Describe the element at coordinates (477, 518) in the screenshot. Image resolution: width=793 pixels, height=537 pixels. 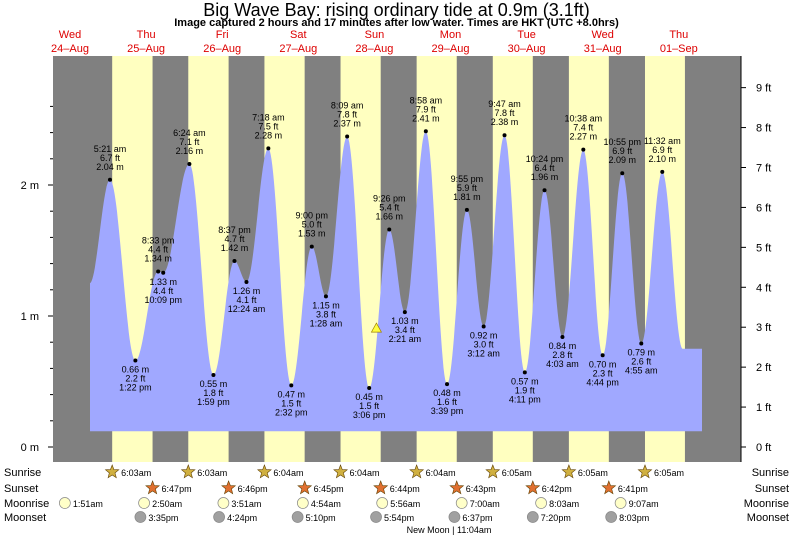
I see `moonset-time: 6:37pm` at that location.